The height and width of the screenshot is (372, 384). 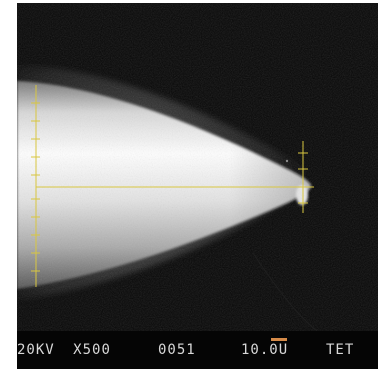 I want to click on magnification: X500, so click(x=92, y=350).